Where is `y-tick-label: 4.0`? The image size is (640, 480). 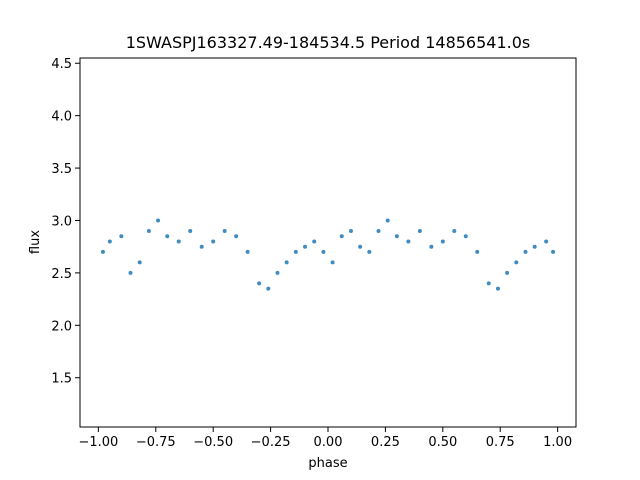
y-tick-label: 4.0 is located at coordinates (61, 117).